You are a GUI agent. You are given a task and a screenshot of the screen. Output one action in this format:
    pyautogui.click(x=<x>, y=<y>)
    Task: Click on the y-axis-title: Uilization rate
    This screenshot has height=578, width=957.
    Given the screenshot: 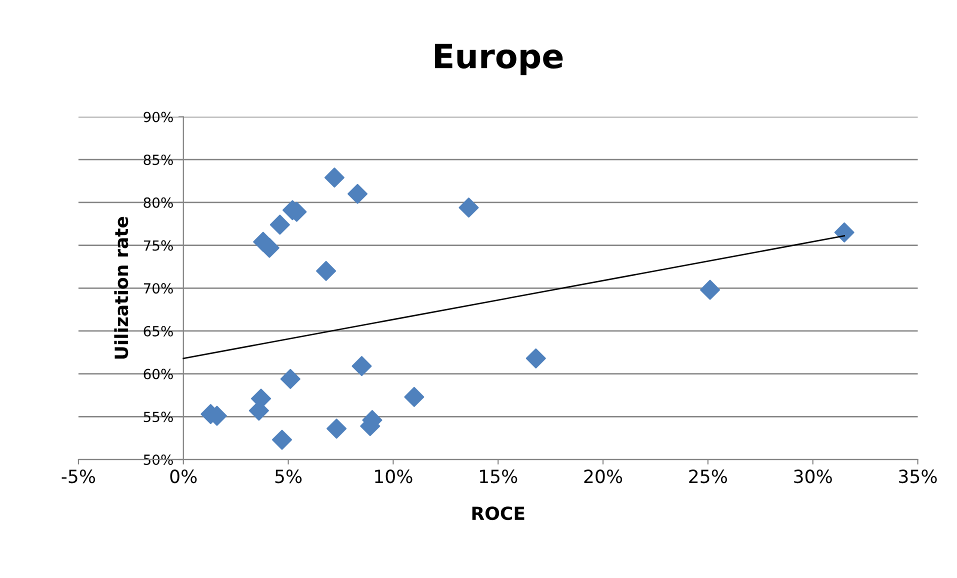 What is the action you would take?
    pyautogui.click(x=121, y=287)
    